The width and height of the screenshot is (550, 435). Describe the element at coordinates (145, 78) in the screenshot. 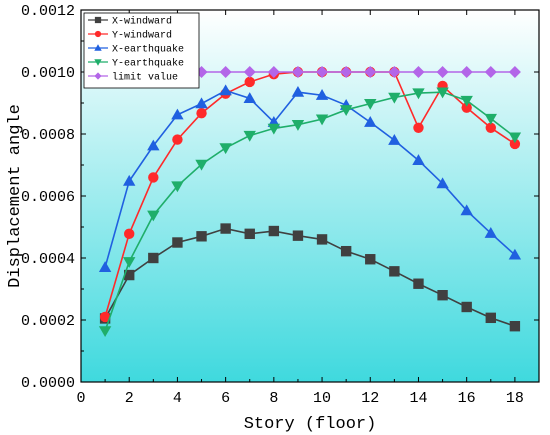

I see `legend-label-limit-value: limit value` at that location.